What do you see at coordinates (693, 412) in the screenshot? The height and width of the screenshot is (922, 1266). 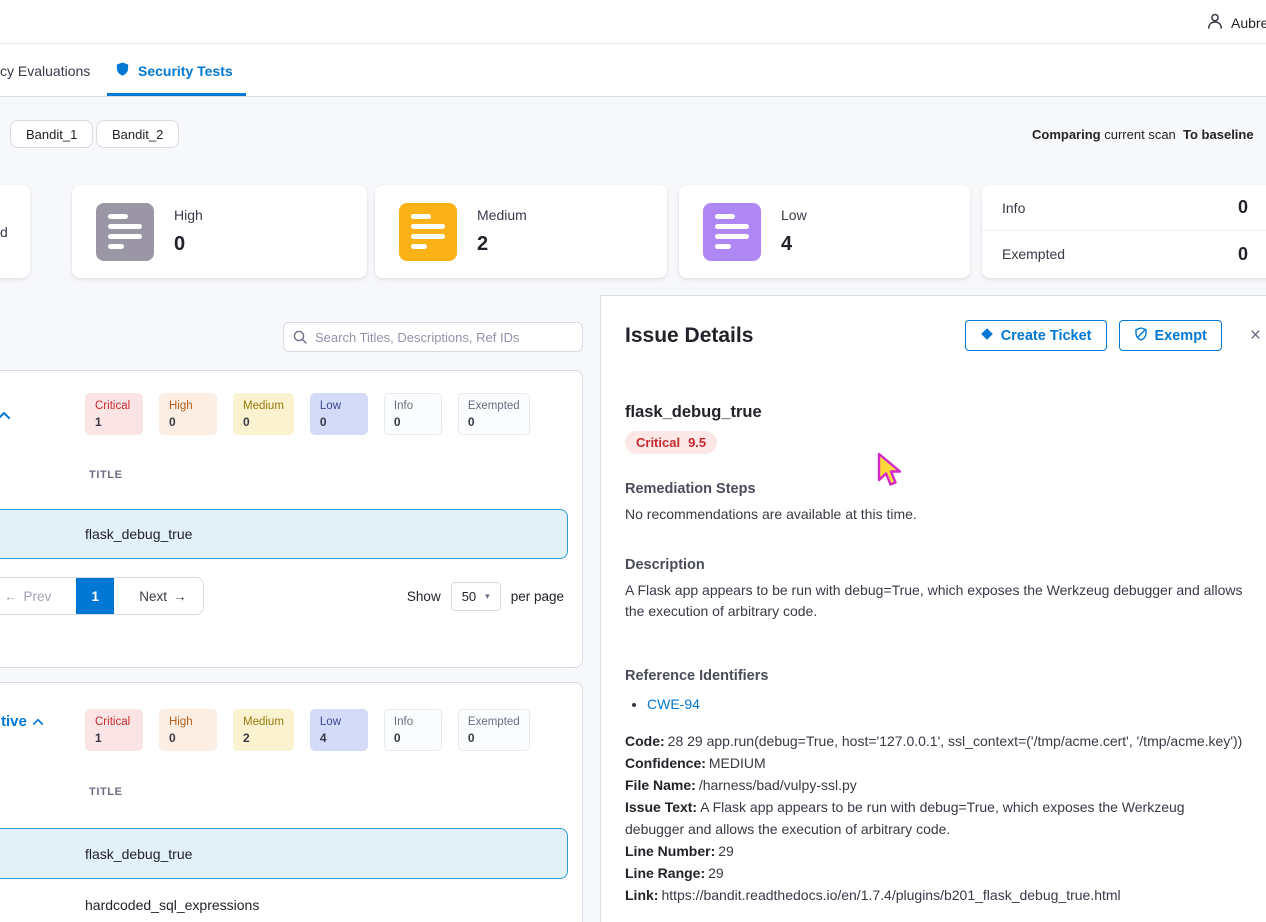 I see `issue-title: flask_debug_true` at bounding box center [693, 412].